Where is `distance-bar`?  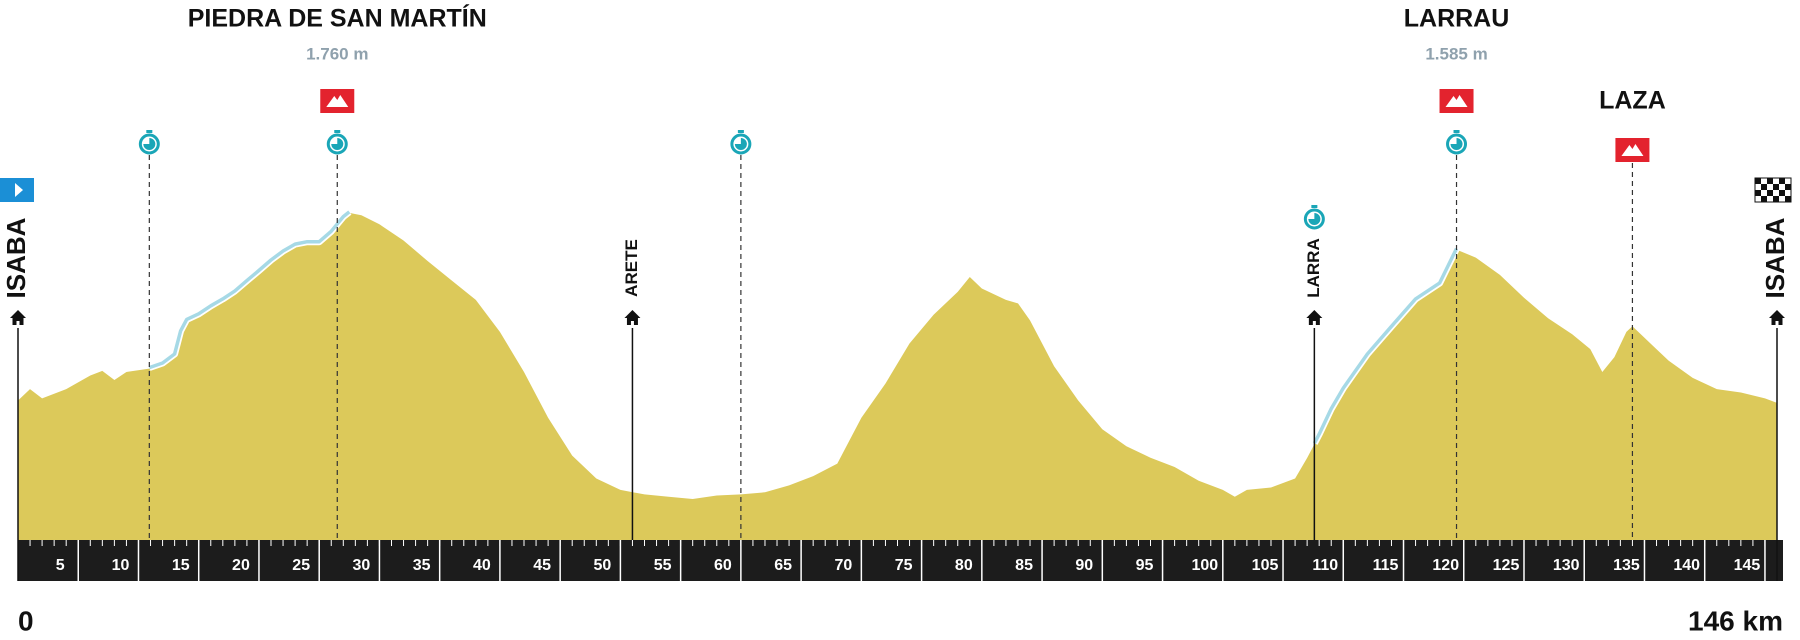 distance-bar is located at coordinates (900, 560).